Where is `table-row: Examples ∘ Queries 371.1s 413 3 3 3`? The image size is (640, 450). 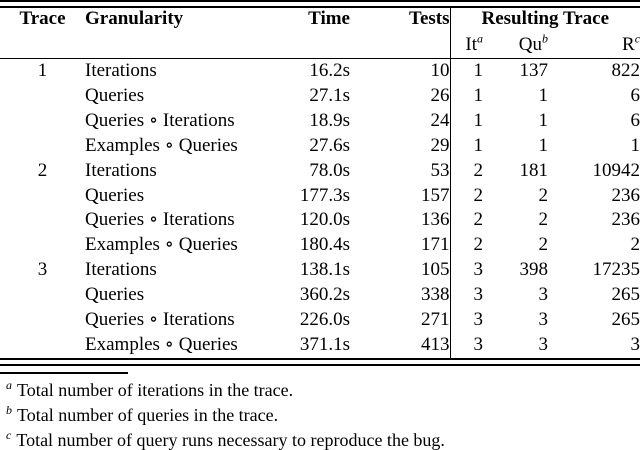 table-row: Examples ∘ Queries 371.1s 413 3 3 3 is located at coordinates (320, 345).